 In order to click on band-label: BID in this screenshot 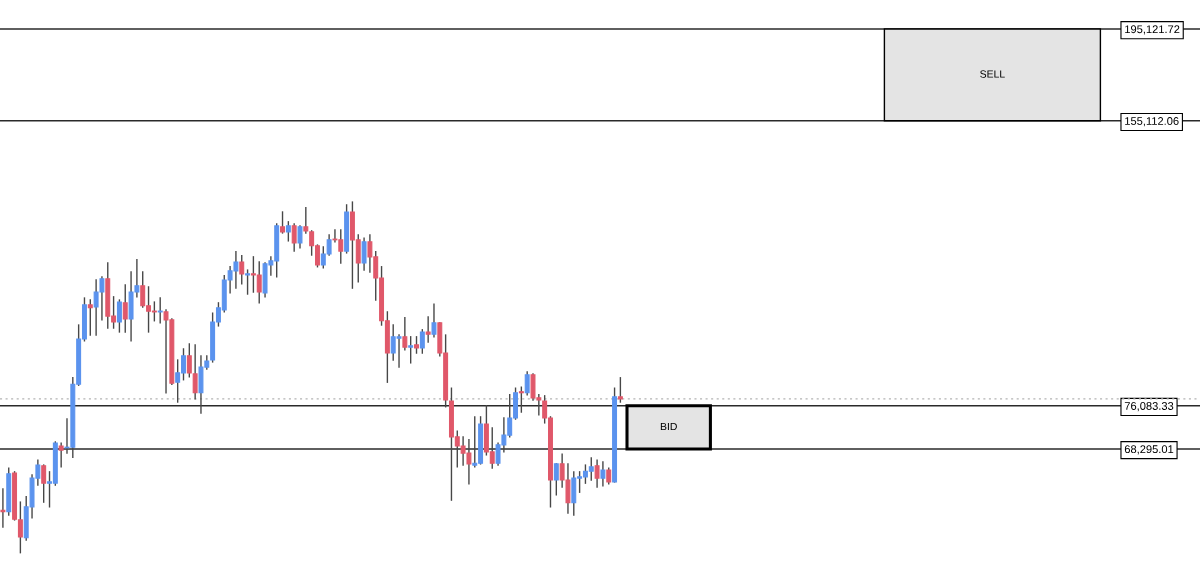, I will do `click(668, 426)`.